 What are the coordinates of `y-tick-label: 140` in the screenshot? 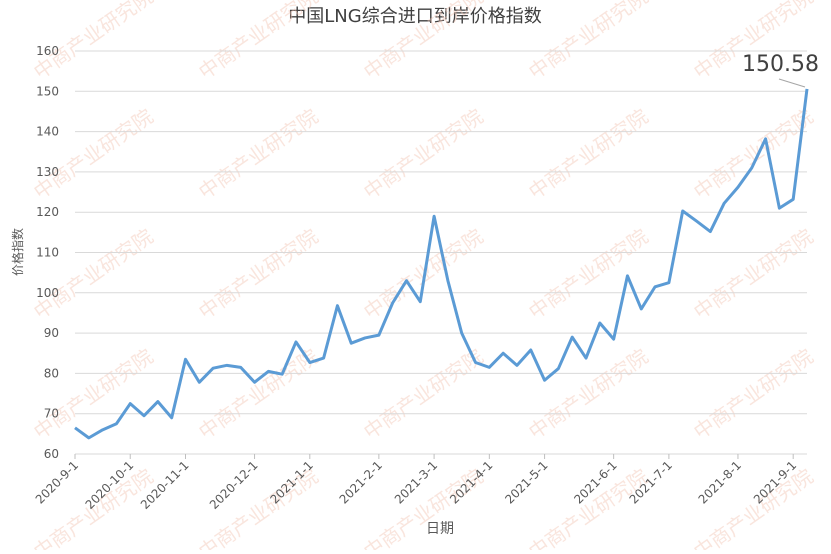 It's located at (47, 132).